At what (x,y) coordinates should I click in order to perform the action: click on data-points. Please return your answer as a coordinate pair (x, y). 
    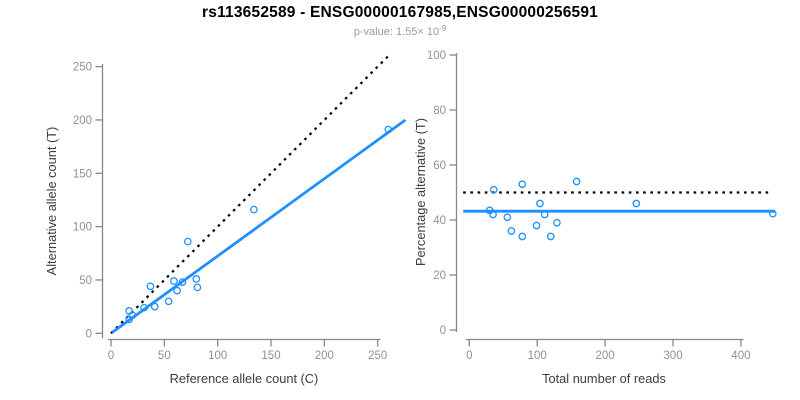
    Looking at the image, I should click on (631, 209).